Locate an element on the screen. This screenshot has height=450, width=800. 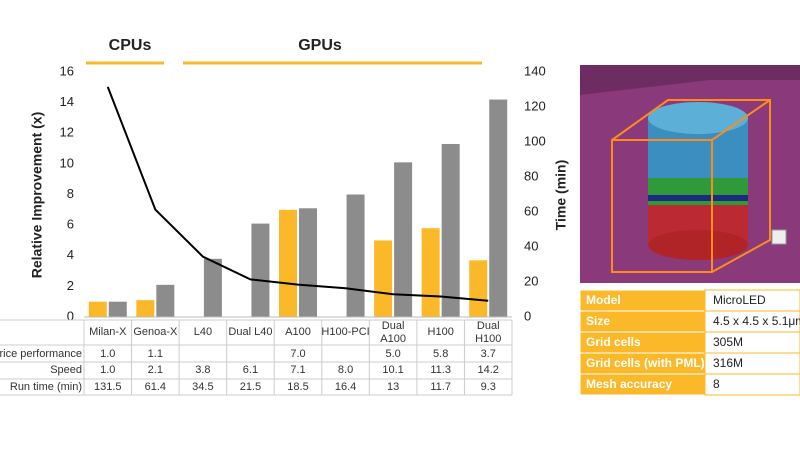
y-axis-label: Relative Improvement (x) is located at coordinates (37, 195).